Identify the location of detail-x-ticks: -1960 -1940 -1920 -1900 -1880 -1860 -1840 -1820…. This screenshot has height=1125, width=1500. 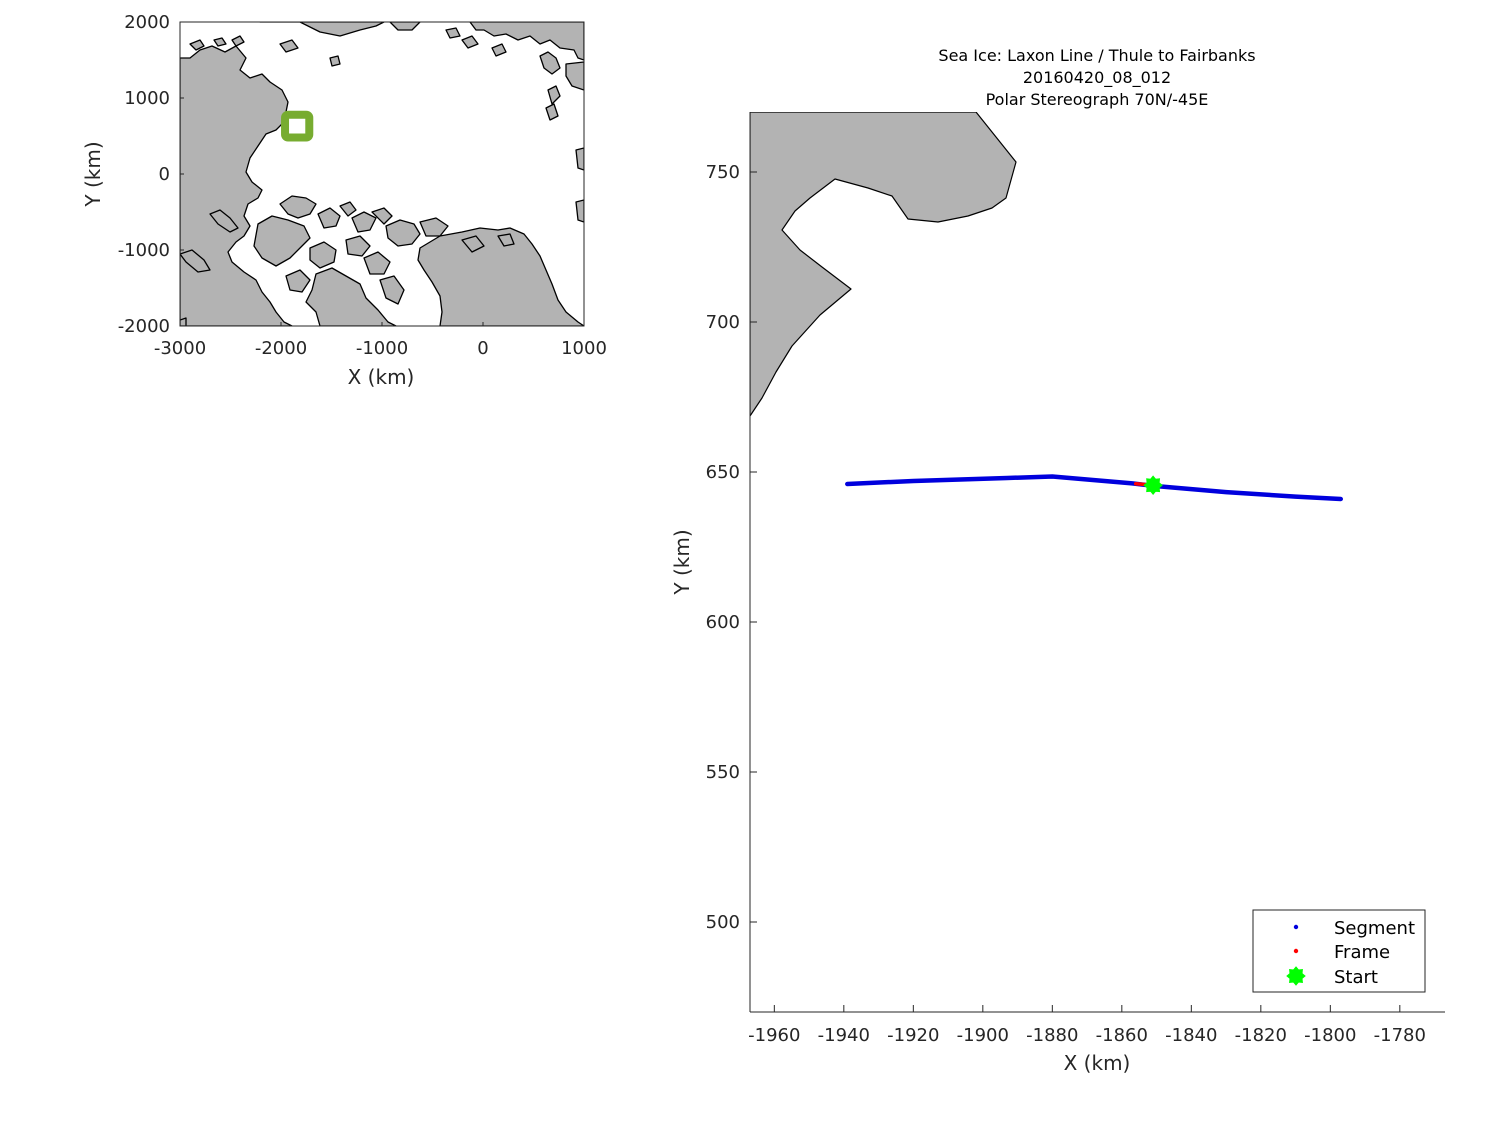
(1087, 1025).